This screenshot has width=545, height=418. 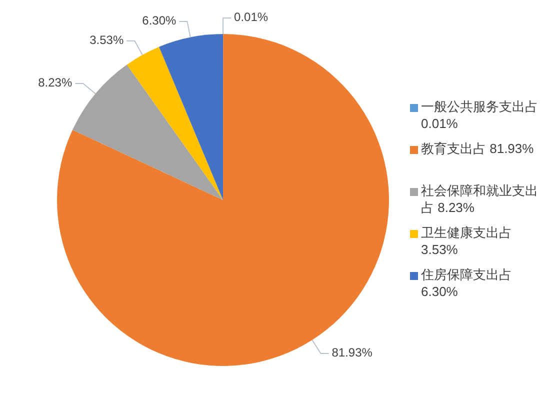 I want to click on data-label: 0.01%, so click(x=251, y=17).